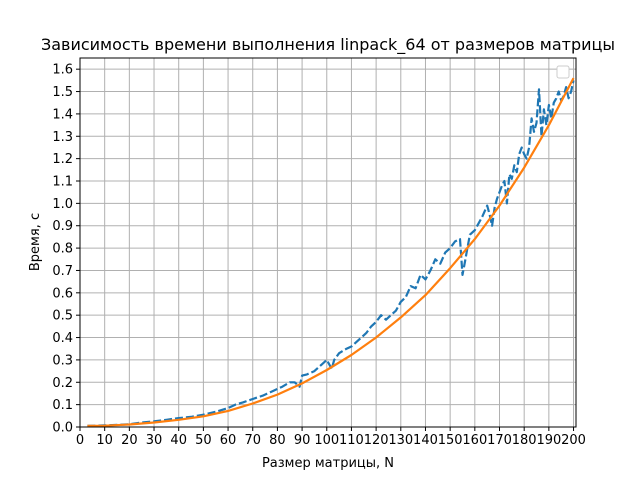  I want to click on x-axis-label: Размер матрицы, N, so click(328, 463).